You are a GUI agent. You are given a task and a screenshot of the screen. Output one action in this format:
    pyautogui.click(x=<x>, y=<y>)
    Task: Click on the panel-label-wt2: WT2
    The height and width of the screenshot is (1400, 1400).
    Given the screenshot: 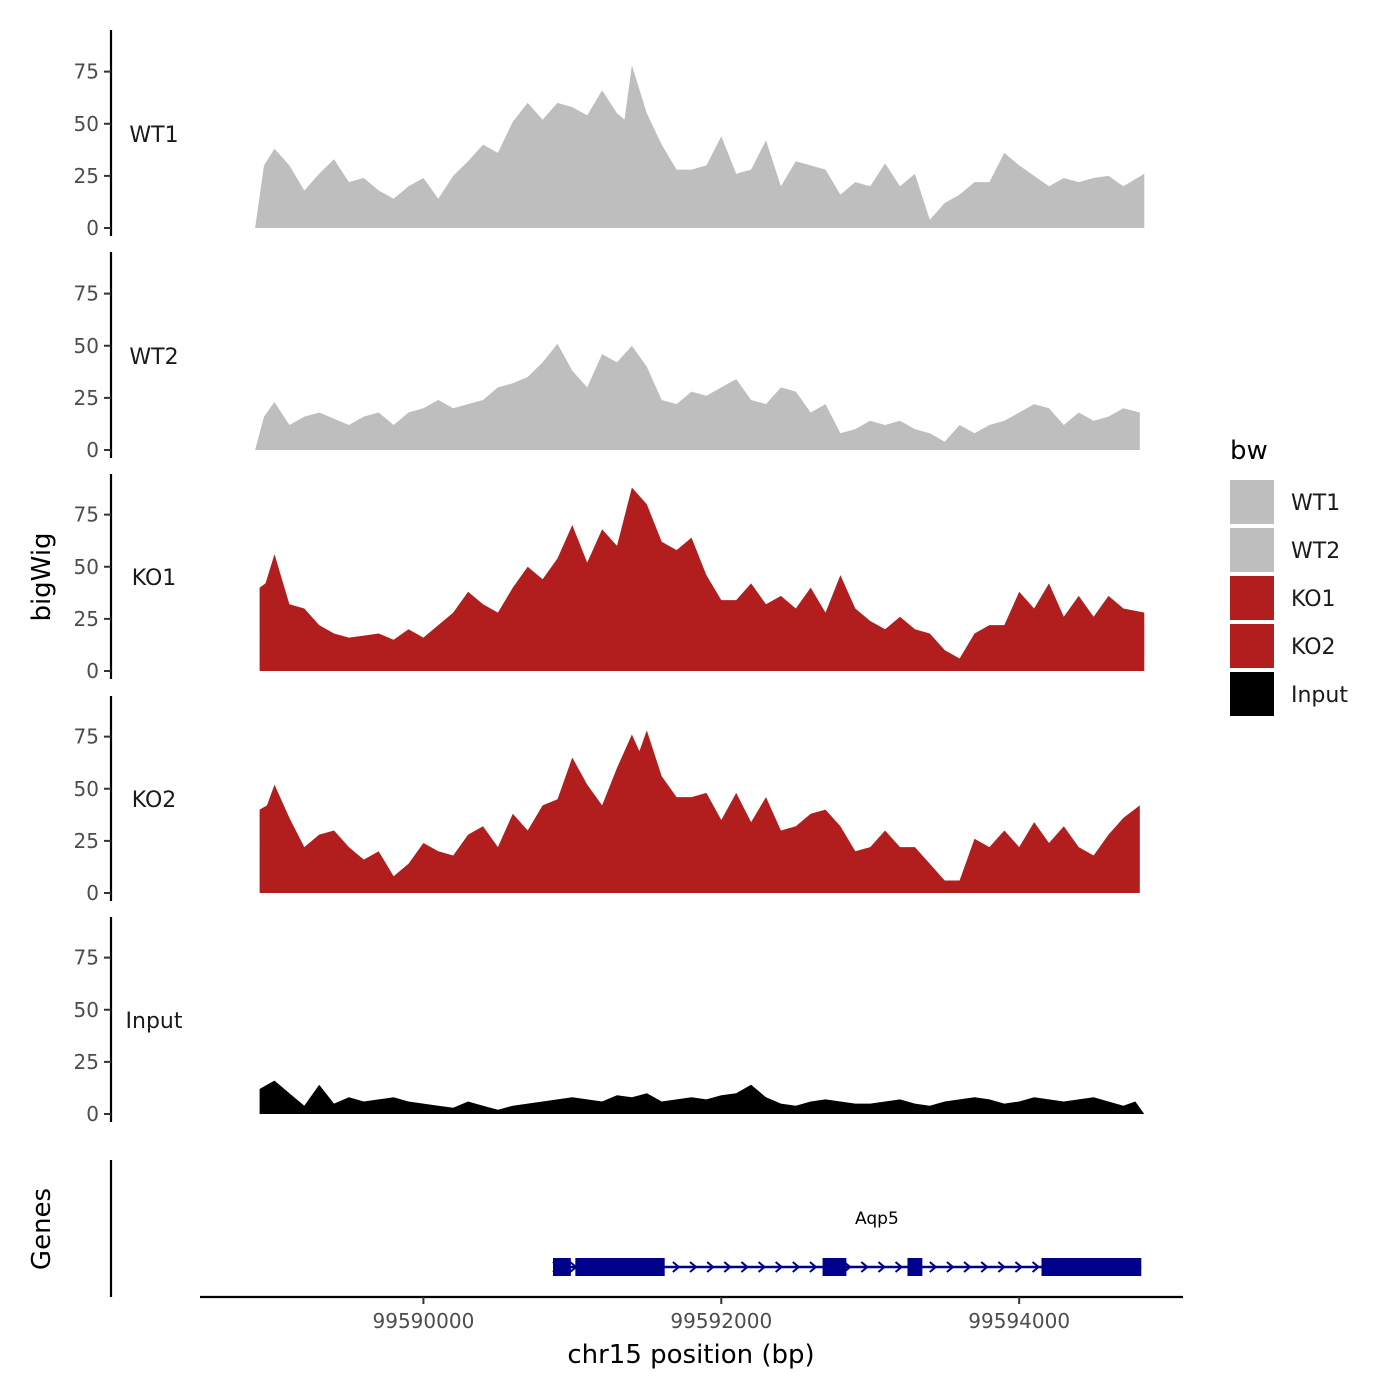 What is the action you would take?
    pyautogui.click(x=153, y=357)
    